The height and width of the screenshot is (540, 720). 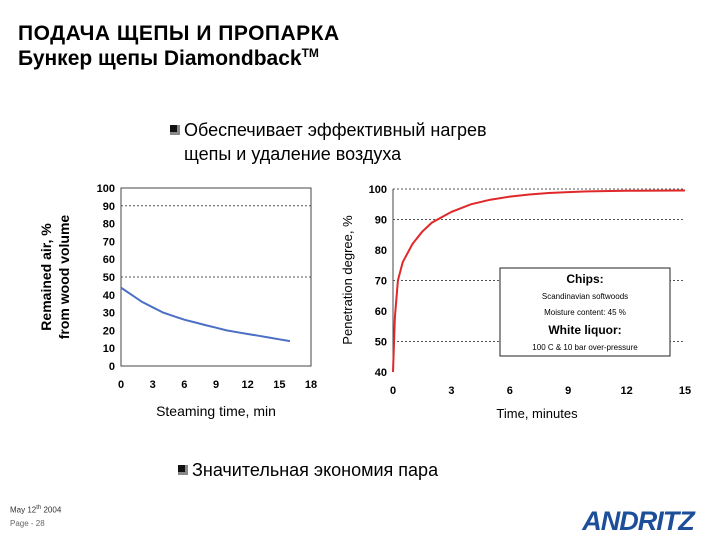 I want to click on bullet-1: Обеспечивает эффективный нагрев, so click(x=328, y=130).